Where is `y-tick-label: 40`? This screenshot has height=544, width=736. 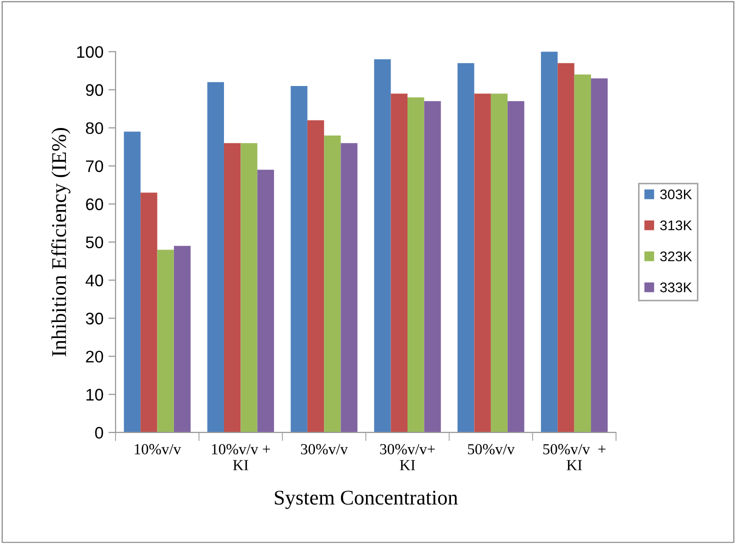
y-tick-label: 40 is located at coordinates (95, 280).